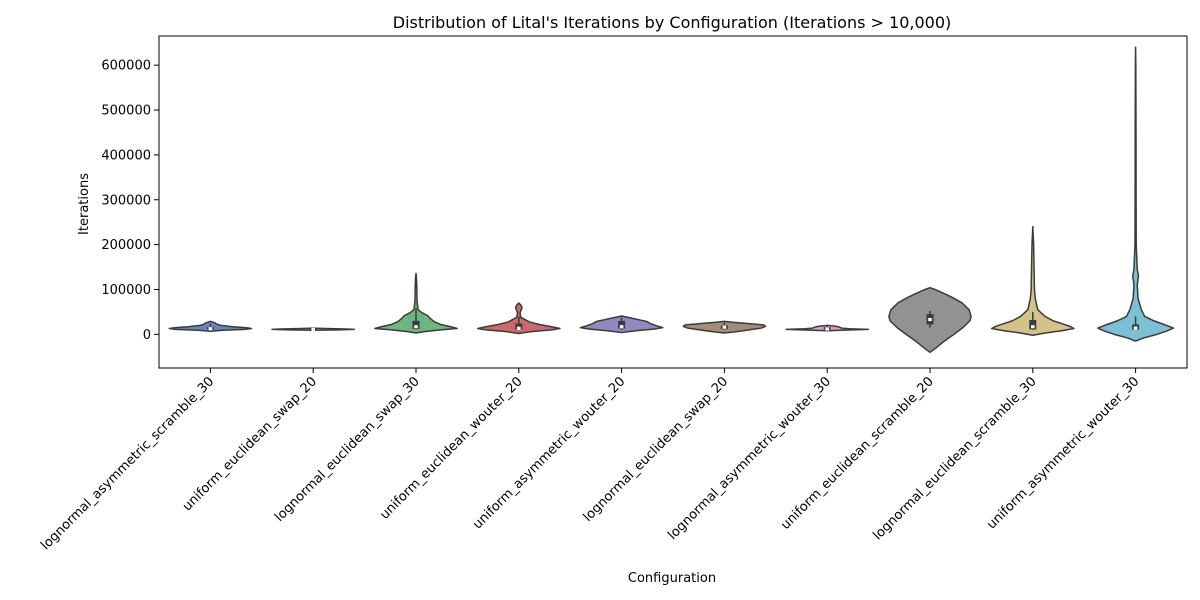  What do you see at coordinates (147, 335) in the screenshot?
I see `y-tick-label: 0` at bounding box center [147, 335].